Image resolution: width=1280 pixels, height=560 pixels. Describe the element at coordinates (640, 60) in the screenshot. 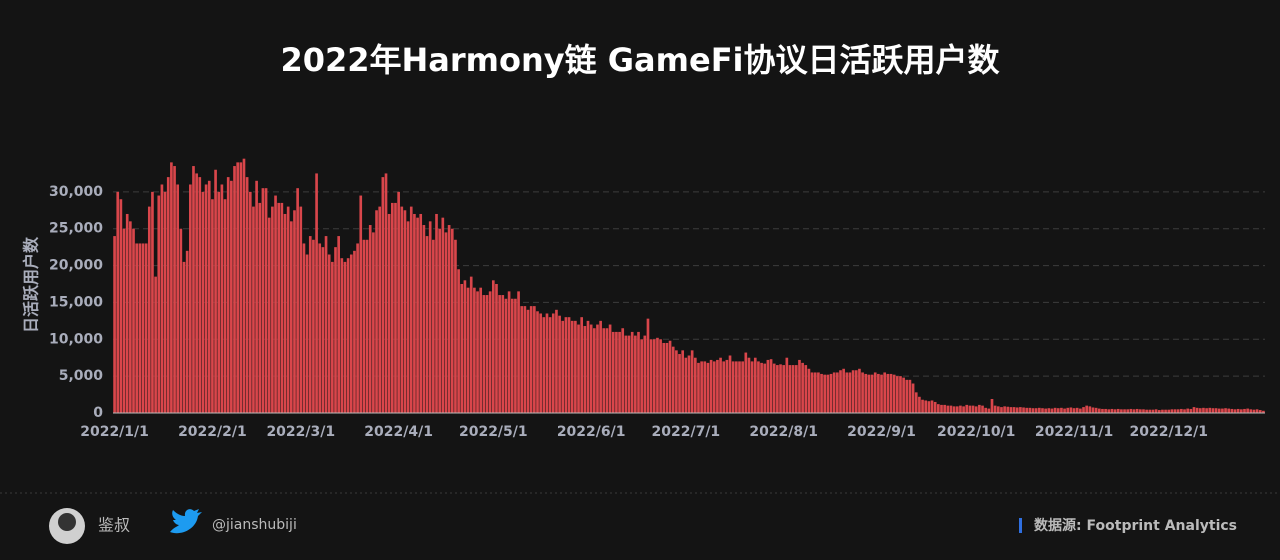

I see `chart-title: 2022年Harmony链 GameFi协议日活跃用户数` at that location.